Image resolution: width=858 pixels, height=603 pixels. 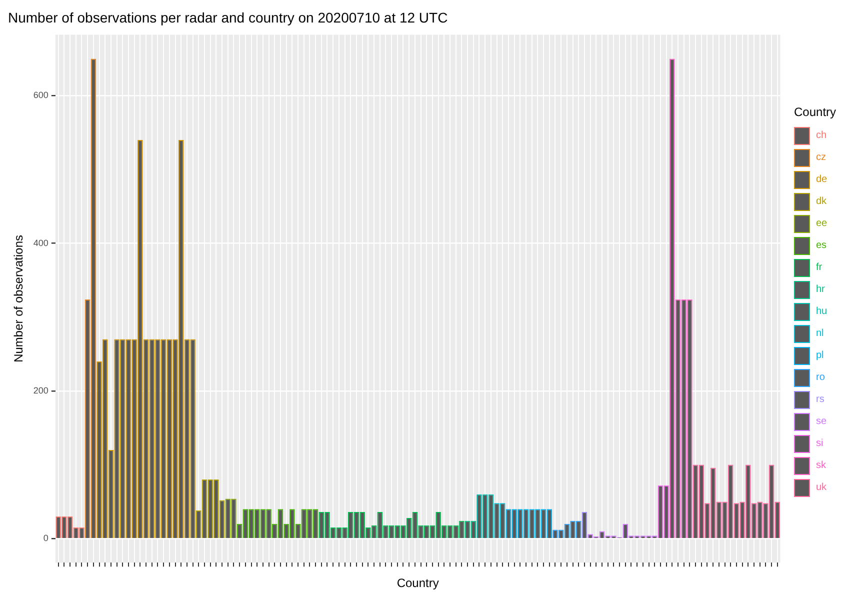 I want to click on y-tick-label: 600, so click(x=40, y=95).